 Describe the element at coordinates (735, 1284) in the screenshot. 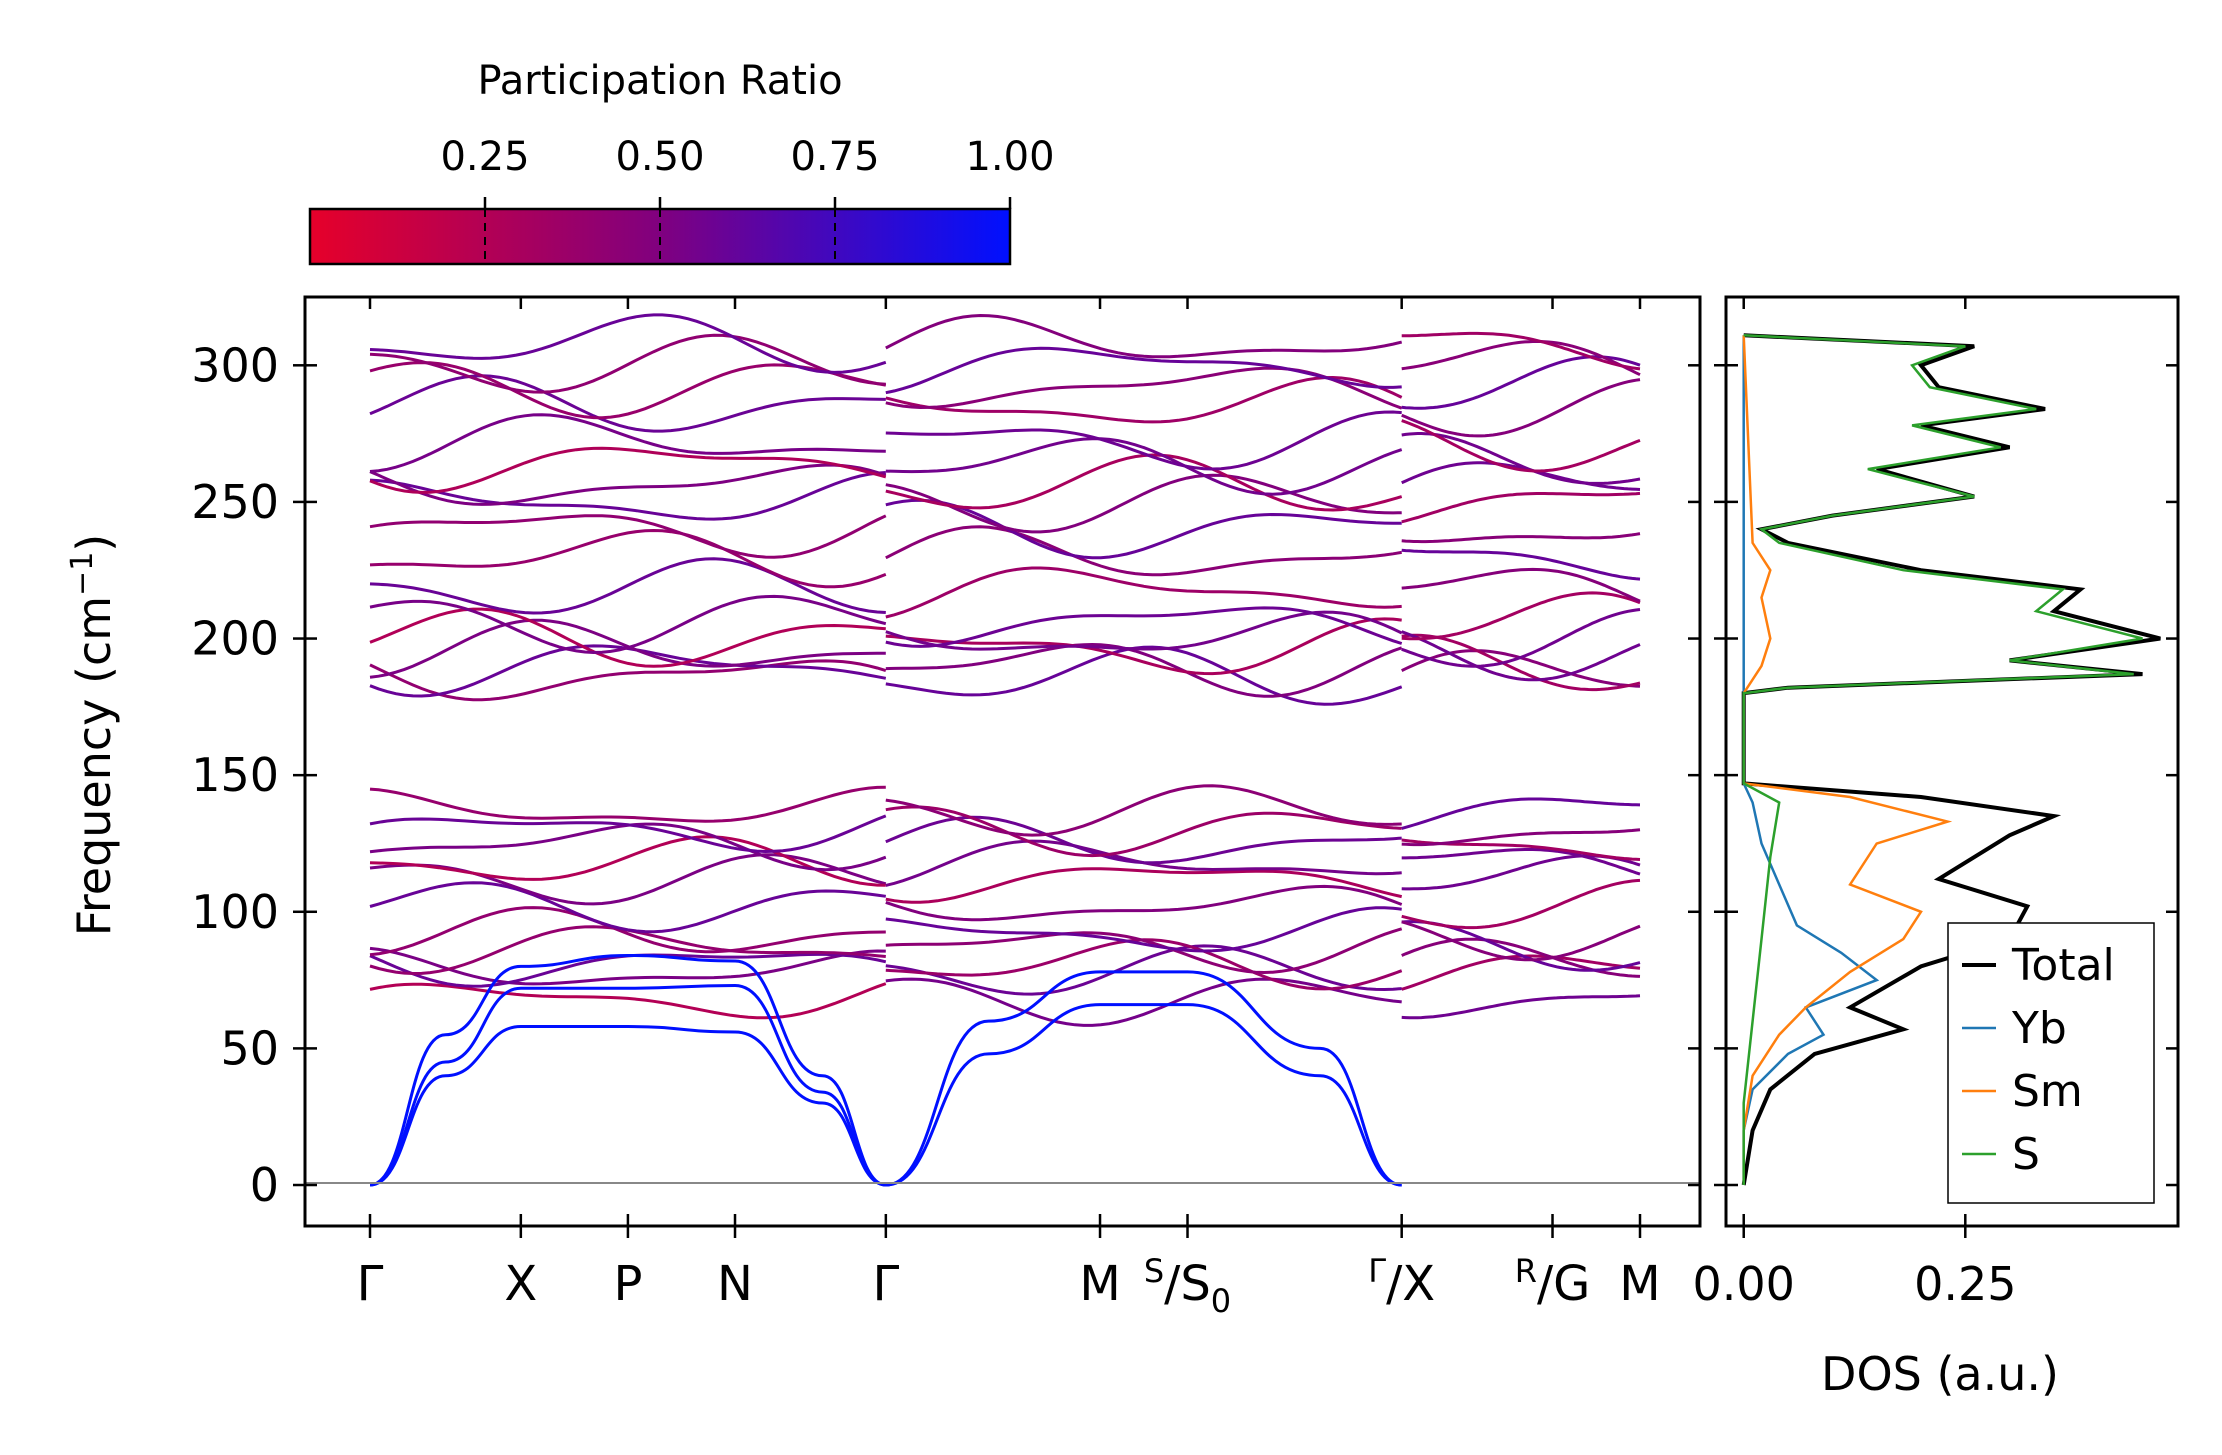

I see `kpoint-main: N` at that location.